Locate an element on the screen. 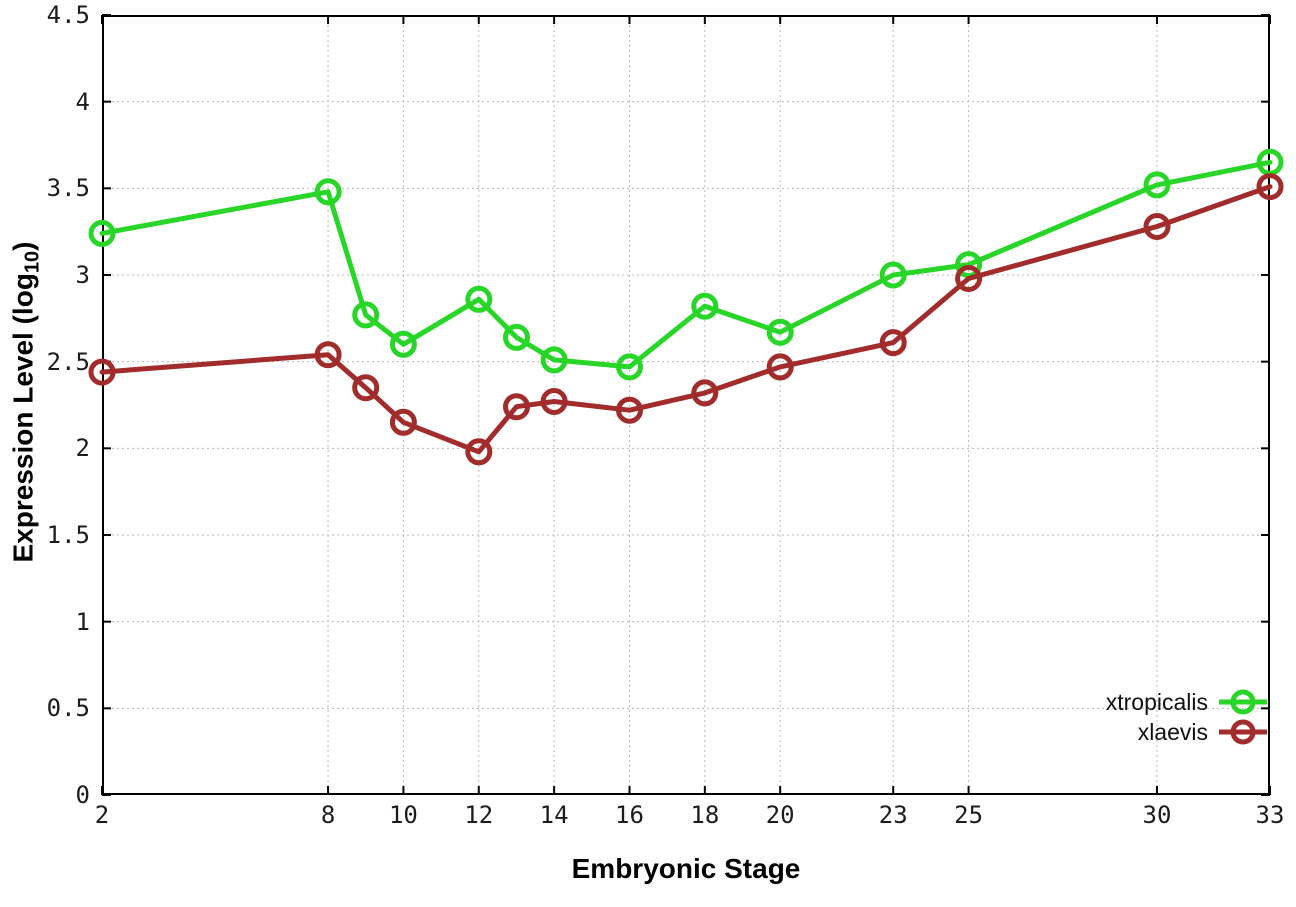 This screenshot has height=907, width=1296. legend-label: xtropicalis is located at coordinates (1156, 701).